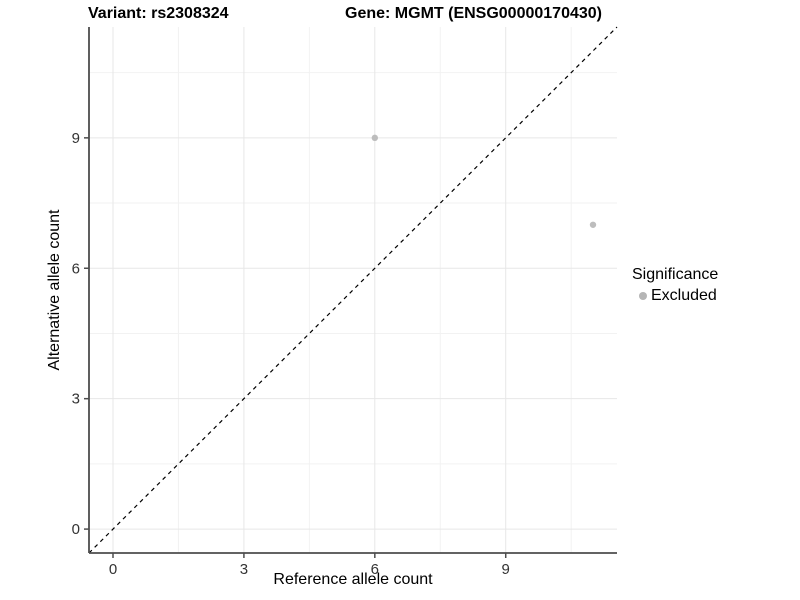 Image resolution: width=800 pixels, height=600 pixels. Describe the element at coordinates (375, 569) in the screenshot. I see `x-tick-label: 6` at that location.